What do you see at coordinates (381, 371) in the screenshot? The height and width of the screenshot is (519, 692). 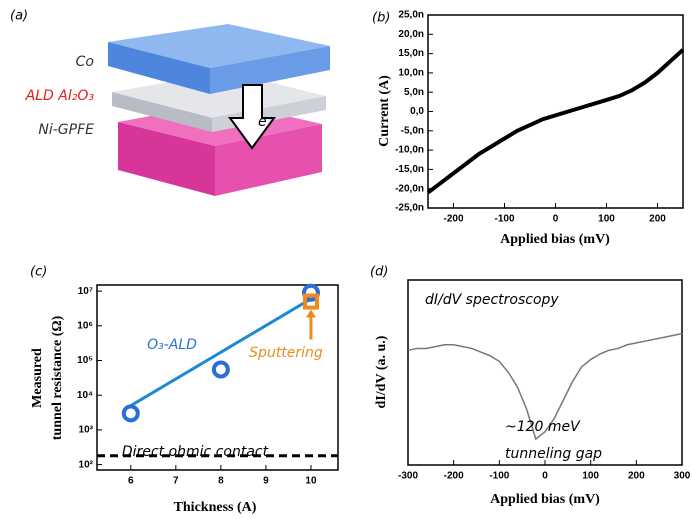 I see `y-axis-label: dI/dV (a. u.)` at bounding box center [381, 371].